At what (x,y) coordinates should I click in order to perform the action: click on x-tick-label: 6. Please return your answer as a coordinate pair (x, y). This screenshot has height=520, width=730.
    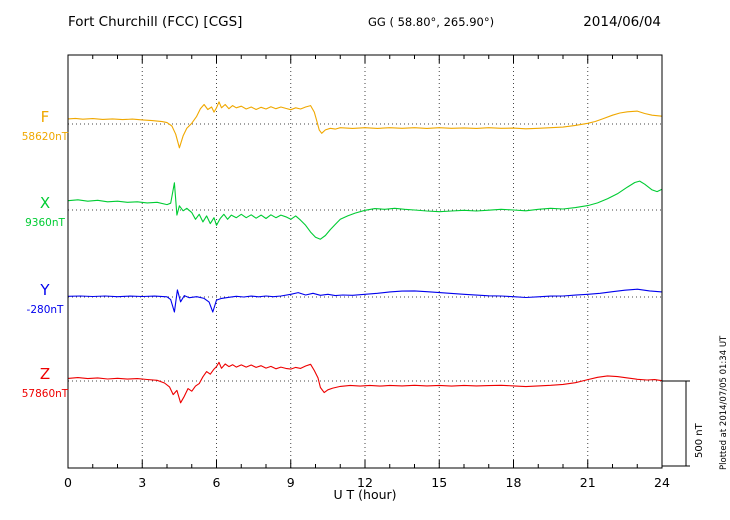
    Looking at the image, I should click on (217, 482).